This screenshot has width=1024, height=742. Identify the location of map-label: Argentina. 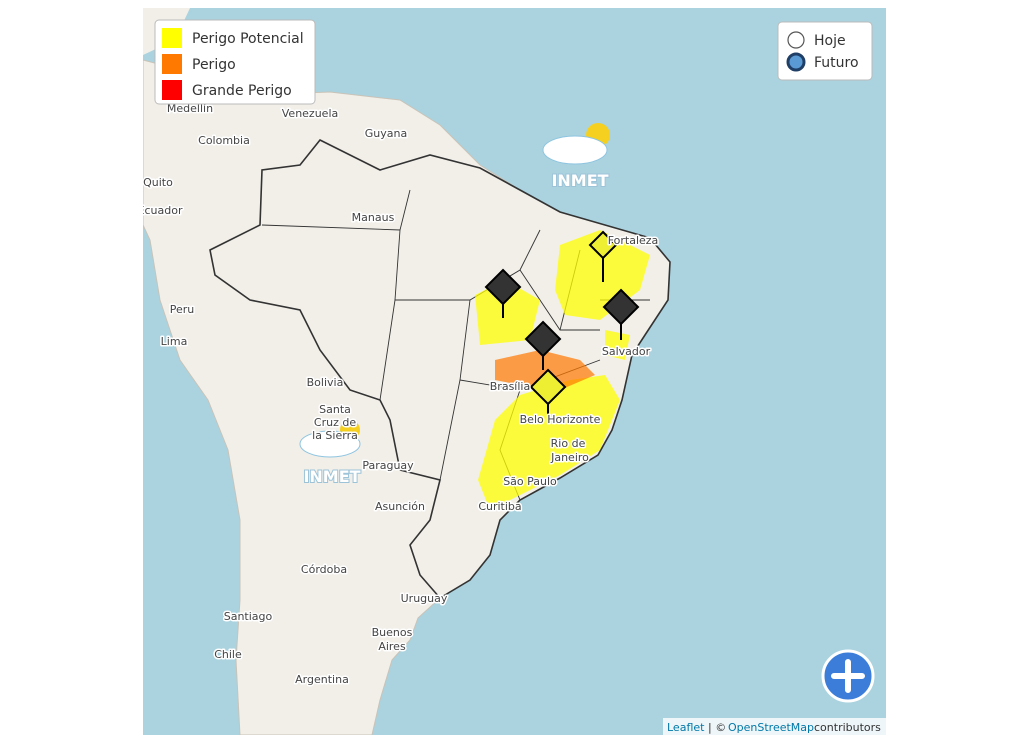
(322, 679).